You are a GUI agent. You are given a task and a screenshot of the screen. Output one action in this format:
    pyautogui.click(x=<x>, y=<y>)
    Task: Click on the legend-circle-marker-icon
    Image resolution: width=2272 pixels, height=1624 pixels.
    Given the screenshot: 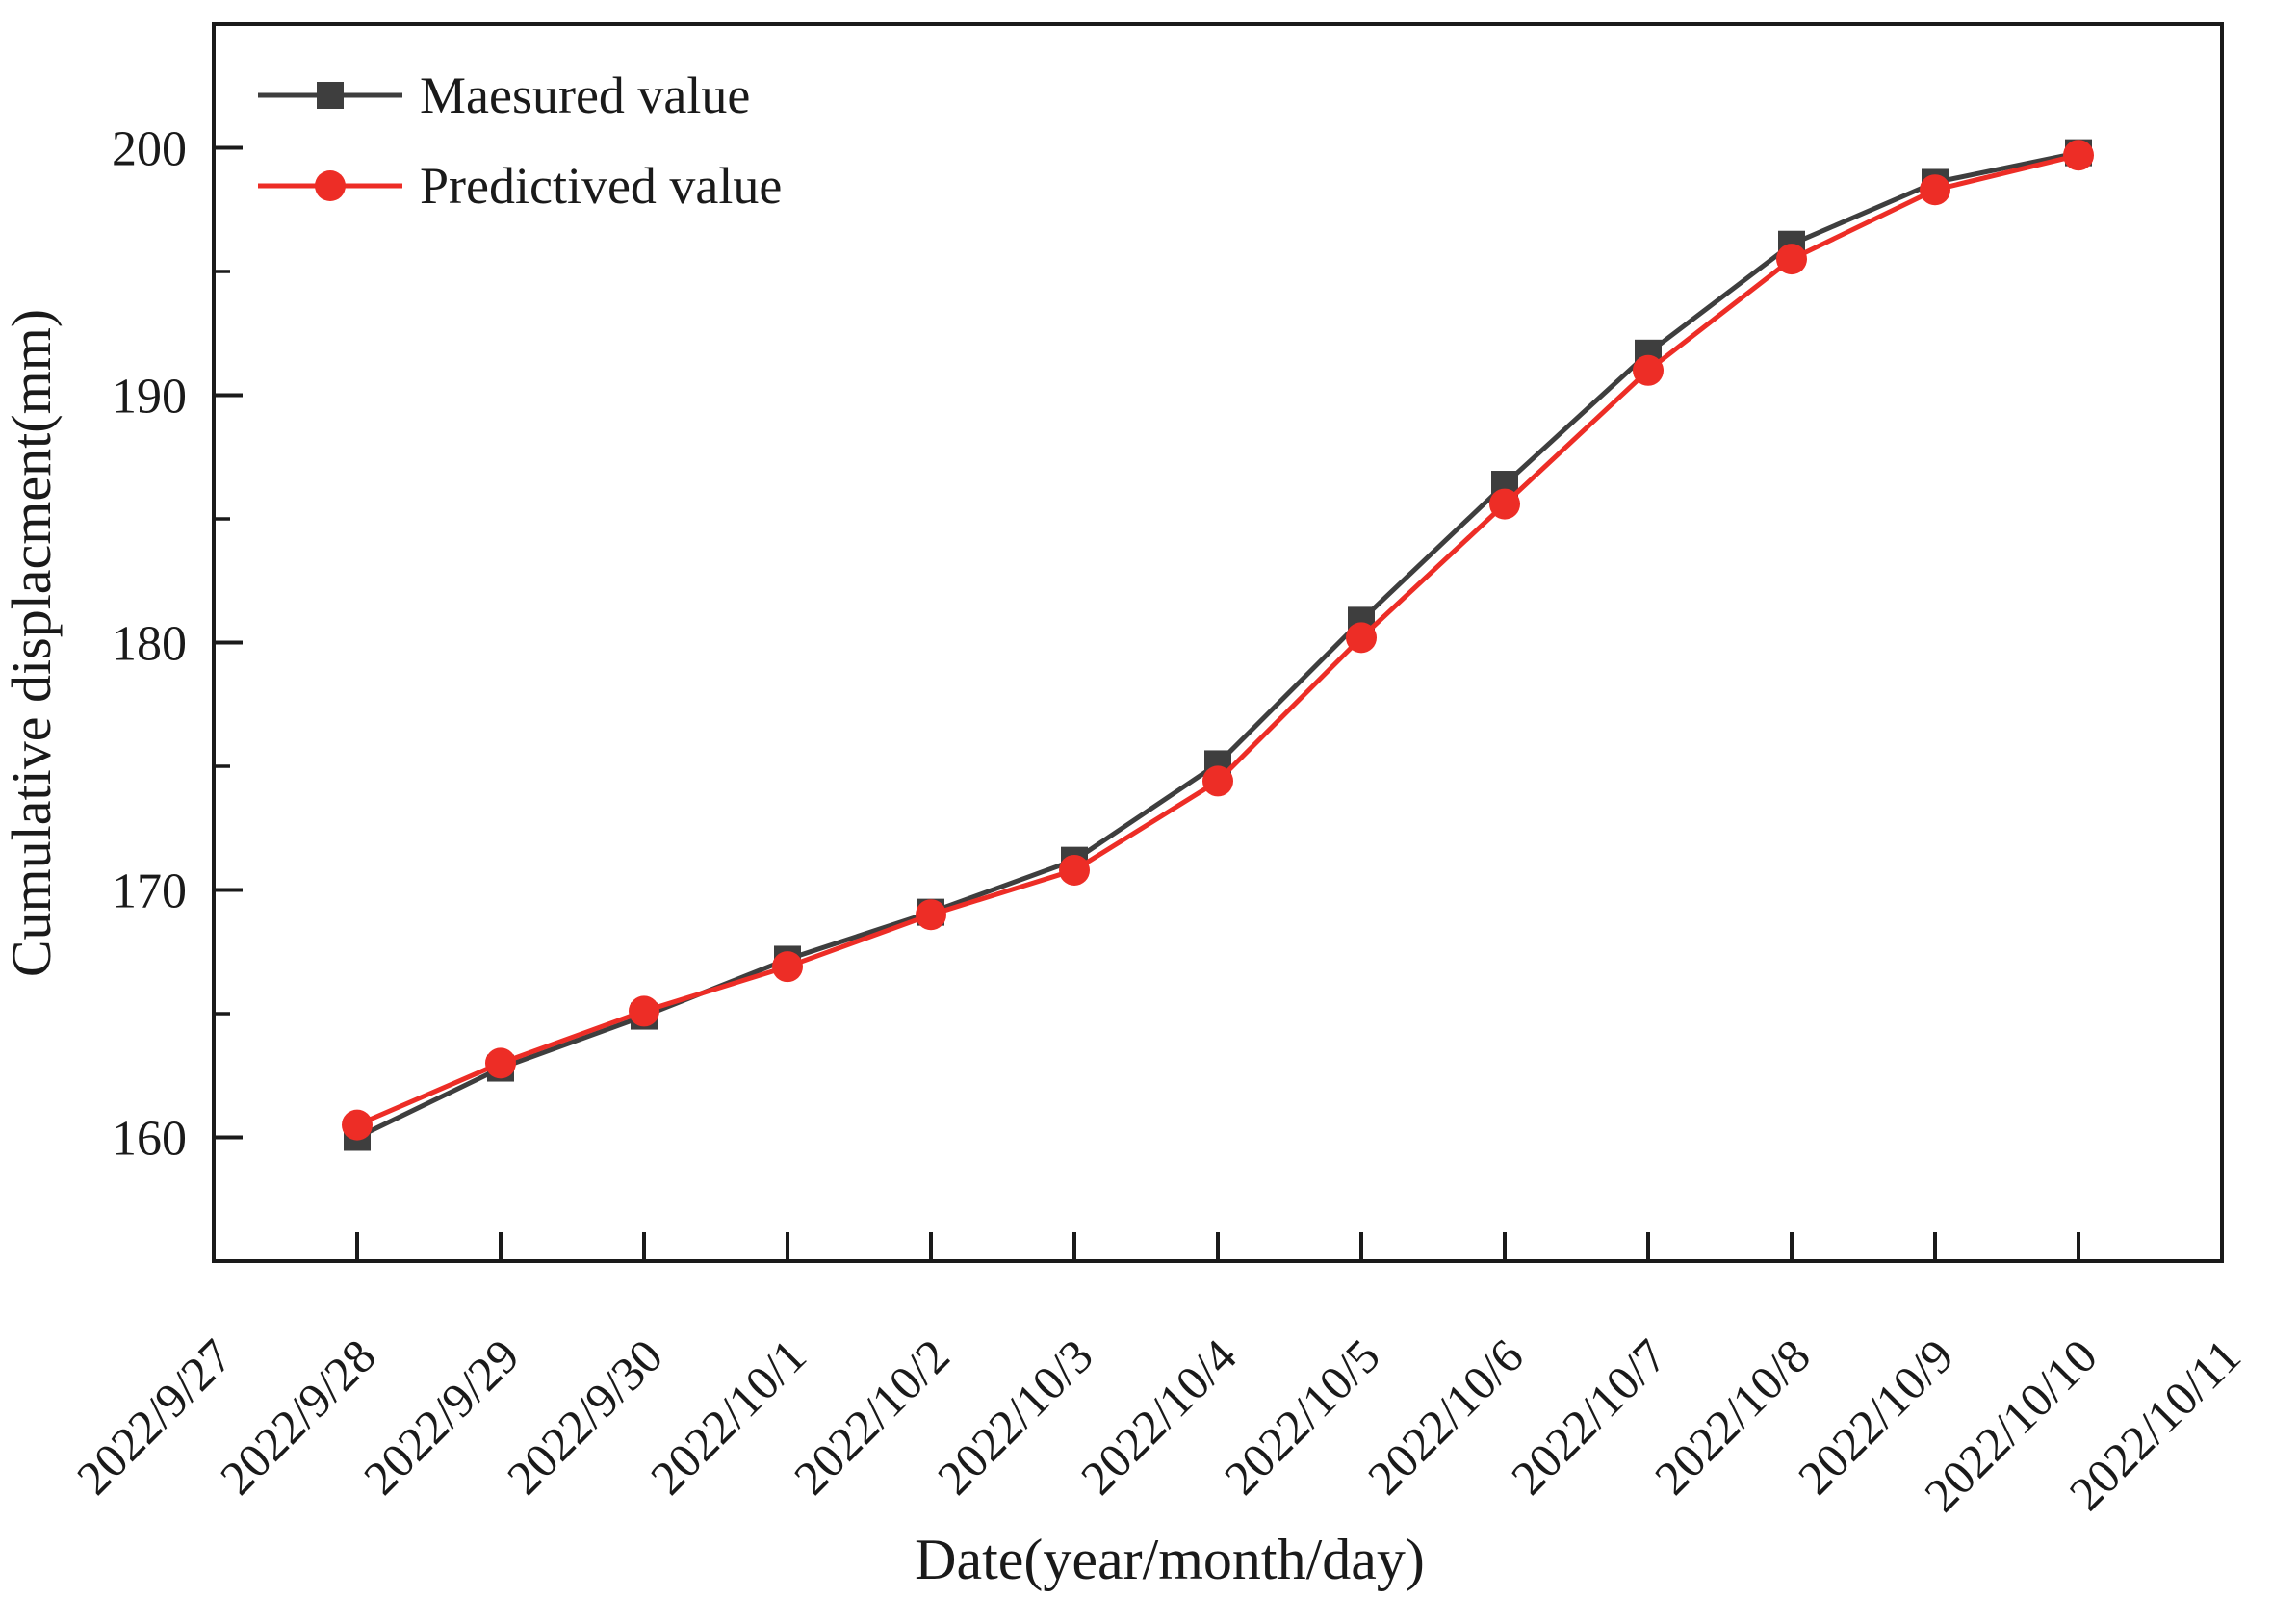 What is the action you would take?
    pyautogui.click(x=330, y=185)
    